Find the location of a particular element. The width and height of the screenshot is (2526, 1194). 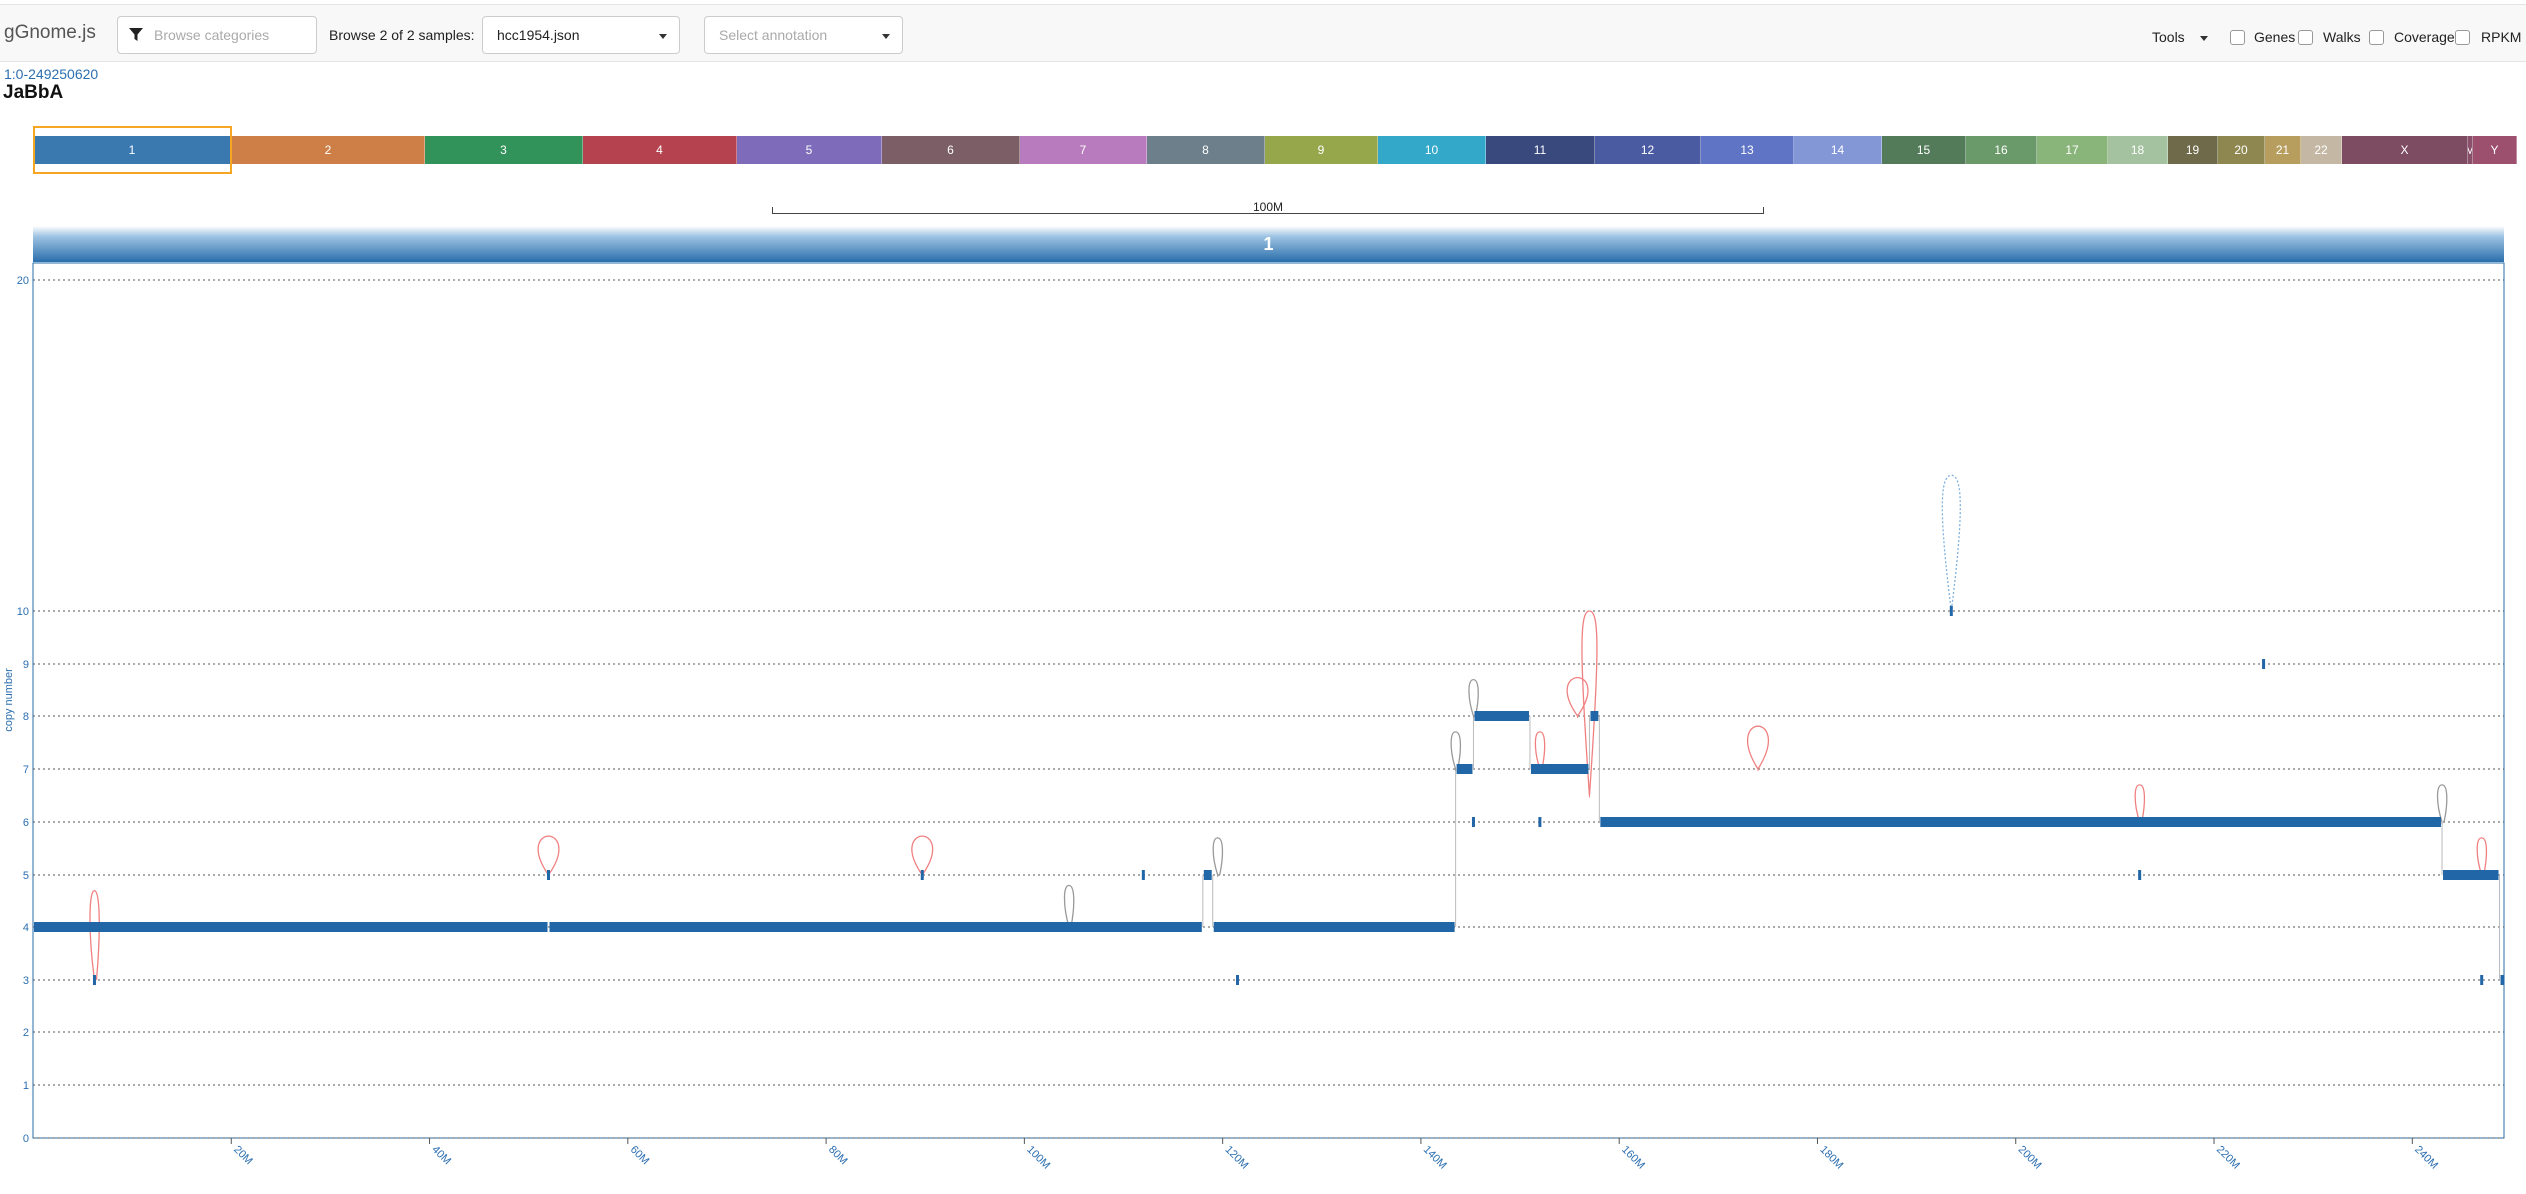

chromosome-11: 11 is located at coordinates (1540, 150).